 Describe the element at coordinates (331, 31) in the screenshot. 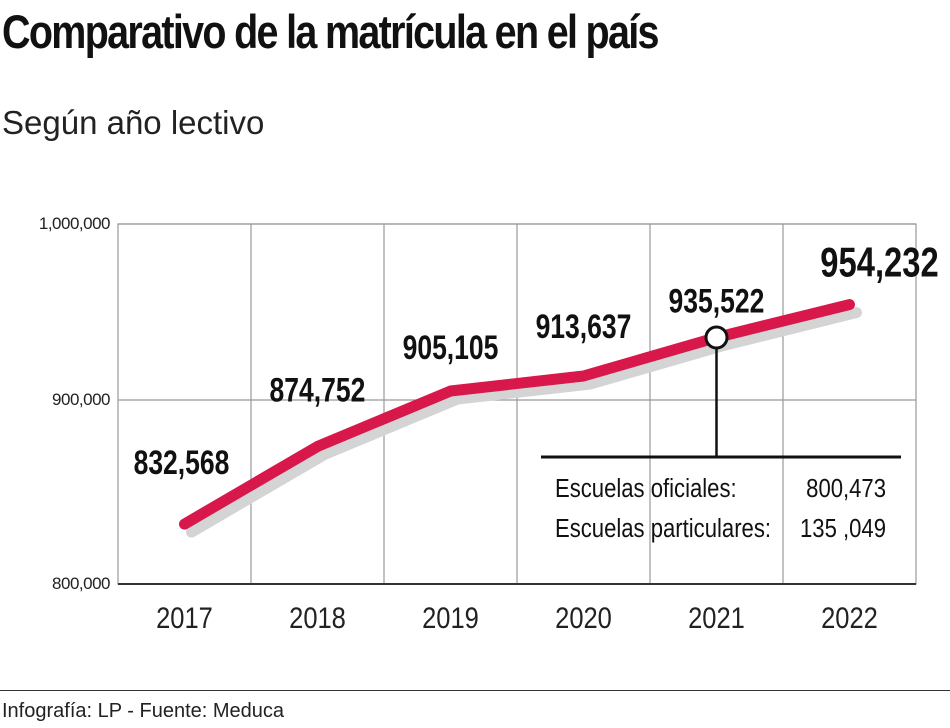

I see `chart-title: Comparativo de la matrícula en el país` at that location.